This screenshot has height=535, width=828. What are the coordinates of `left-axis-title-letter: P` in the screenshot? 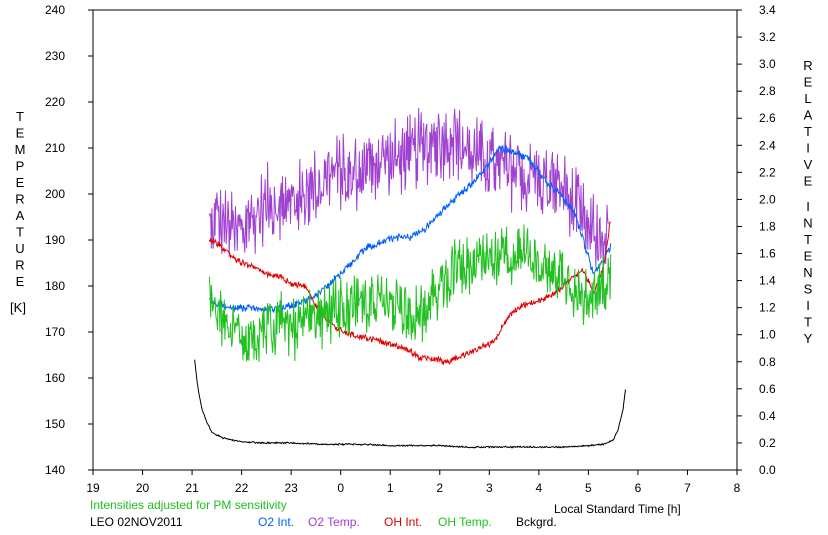 It's located at (20, 166).